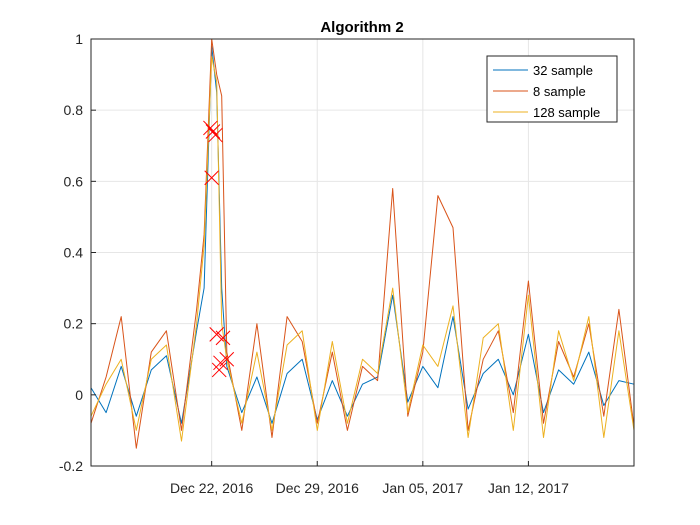 The image size is (700, 525). I want to click on legend-box, so click(552, 89).